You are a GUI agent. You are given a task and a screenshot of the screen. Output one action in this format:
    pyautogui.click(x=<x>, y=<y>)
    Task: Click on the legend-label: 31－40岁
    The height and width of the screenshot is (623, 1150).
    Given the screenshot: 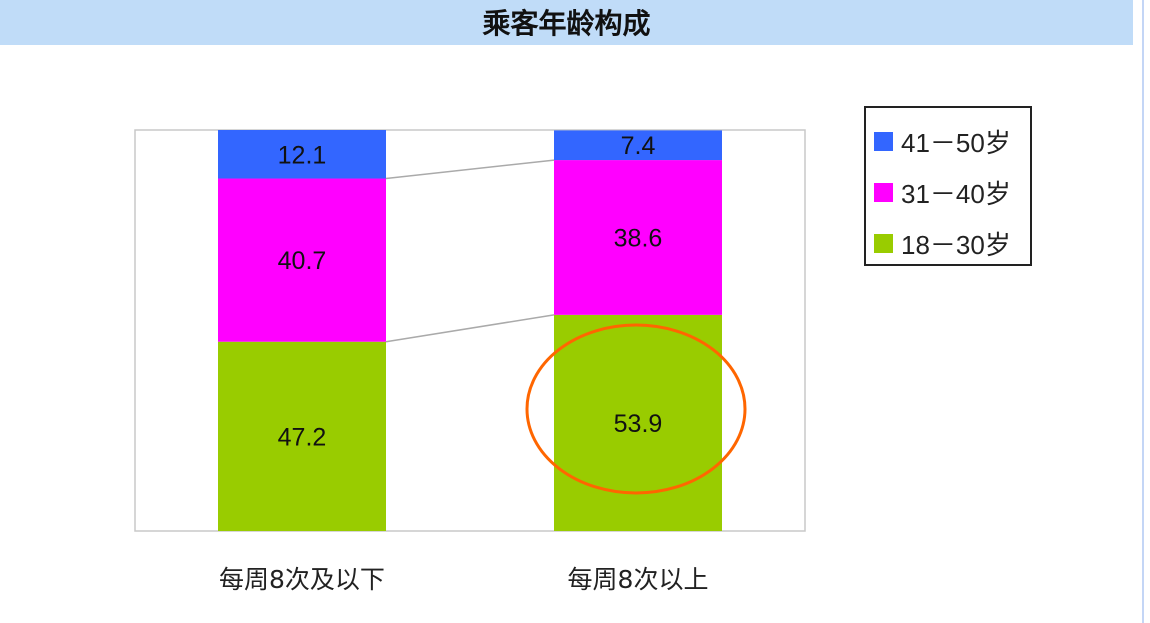 What is the action you would take?
    pyautogui.click(x=956, y=193)
    